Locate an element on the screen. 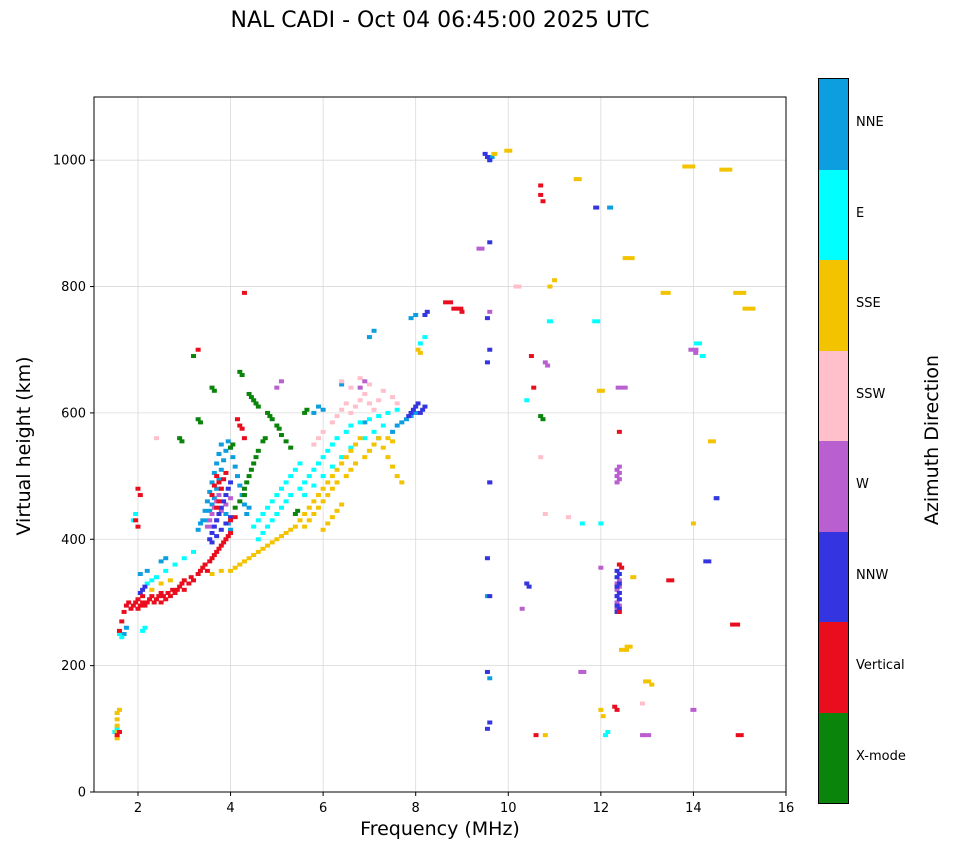 Image resolution: width=958 pixels, height=857 pixels. chart-title: NAL CADI - Oct 04 06:45:00 2025 UTC is located at coordinates (440, 20).